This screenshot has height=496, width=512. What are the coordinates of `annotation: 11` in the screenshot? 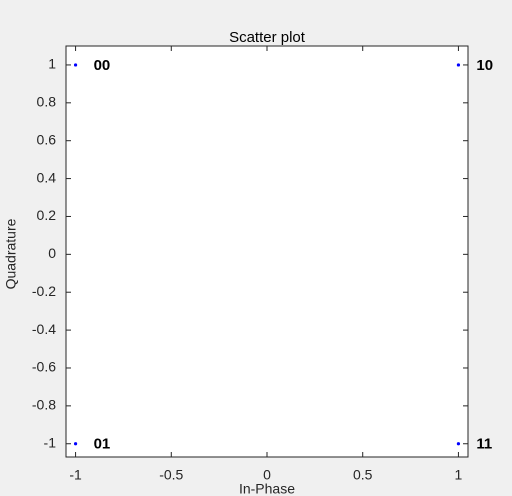 It's located at (484, 444).